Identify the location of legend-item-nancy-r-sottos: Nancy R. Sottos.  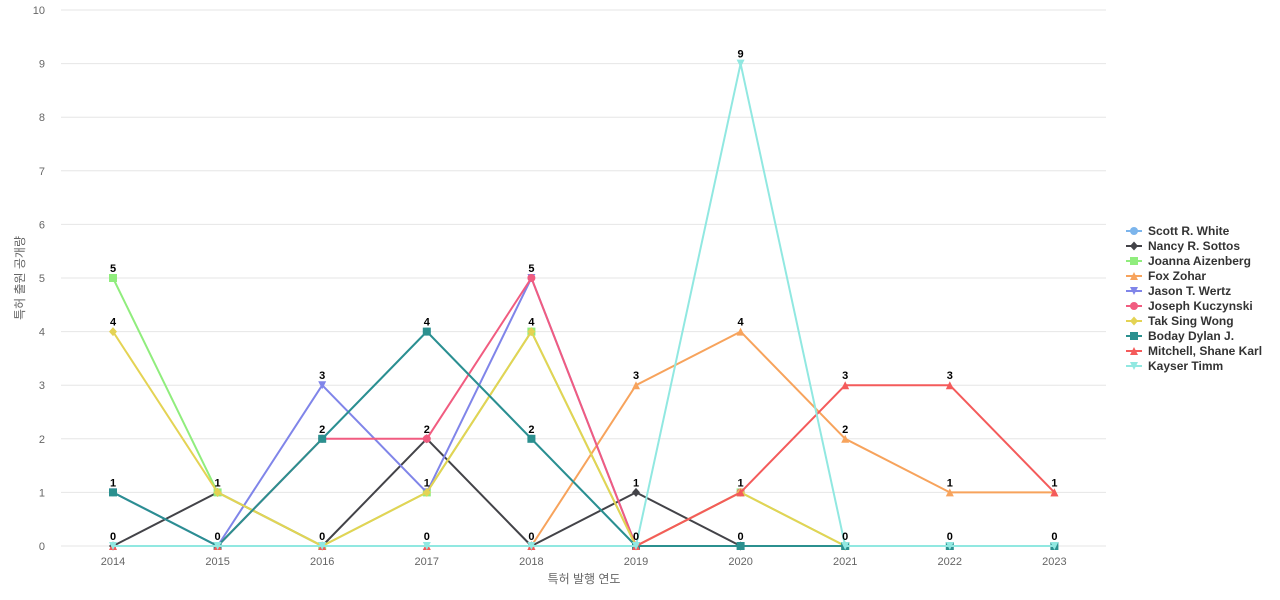
(1194, 245).